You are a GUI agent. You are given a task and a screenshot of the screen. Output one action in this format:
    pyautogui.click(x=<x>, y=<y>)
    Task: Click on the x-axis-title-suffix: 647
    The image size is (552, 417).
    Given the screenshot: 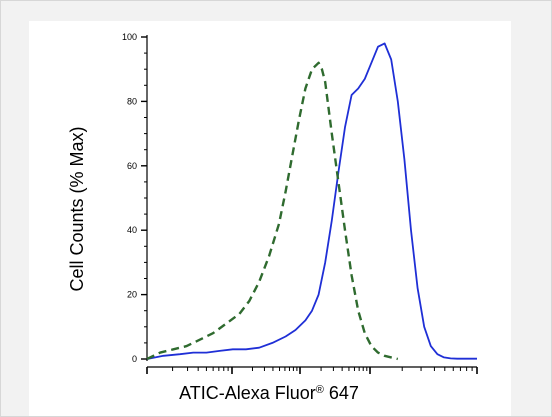 What is the action you would take?
    pyautogui.click(x=341, y=393)
    